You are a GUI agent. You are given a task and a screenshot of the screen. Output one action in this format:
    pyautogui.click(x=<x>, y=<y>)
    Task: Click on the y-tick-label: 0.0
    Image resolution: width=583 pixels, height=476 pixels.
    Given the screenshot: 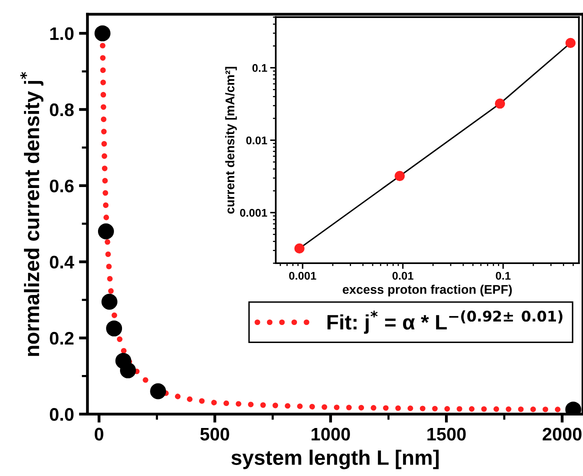 What is the action you would take?
    pyautogui.click(x=62, y=414)
    